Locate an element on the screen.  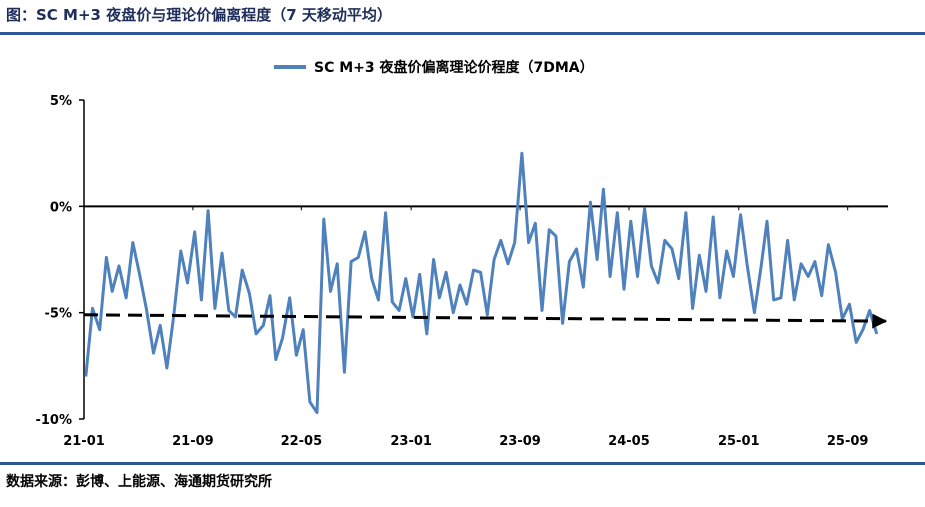
x-tick-label: 23-09 is located at coordinates (520, 441).